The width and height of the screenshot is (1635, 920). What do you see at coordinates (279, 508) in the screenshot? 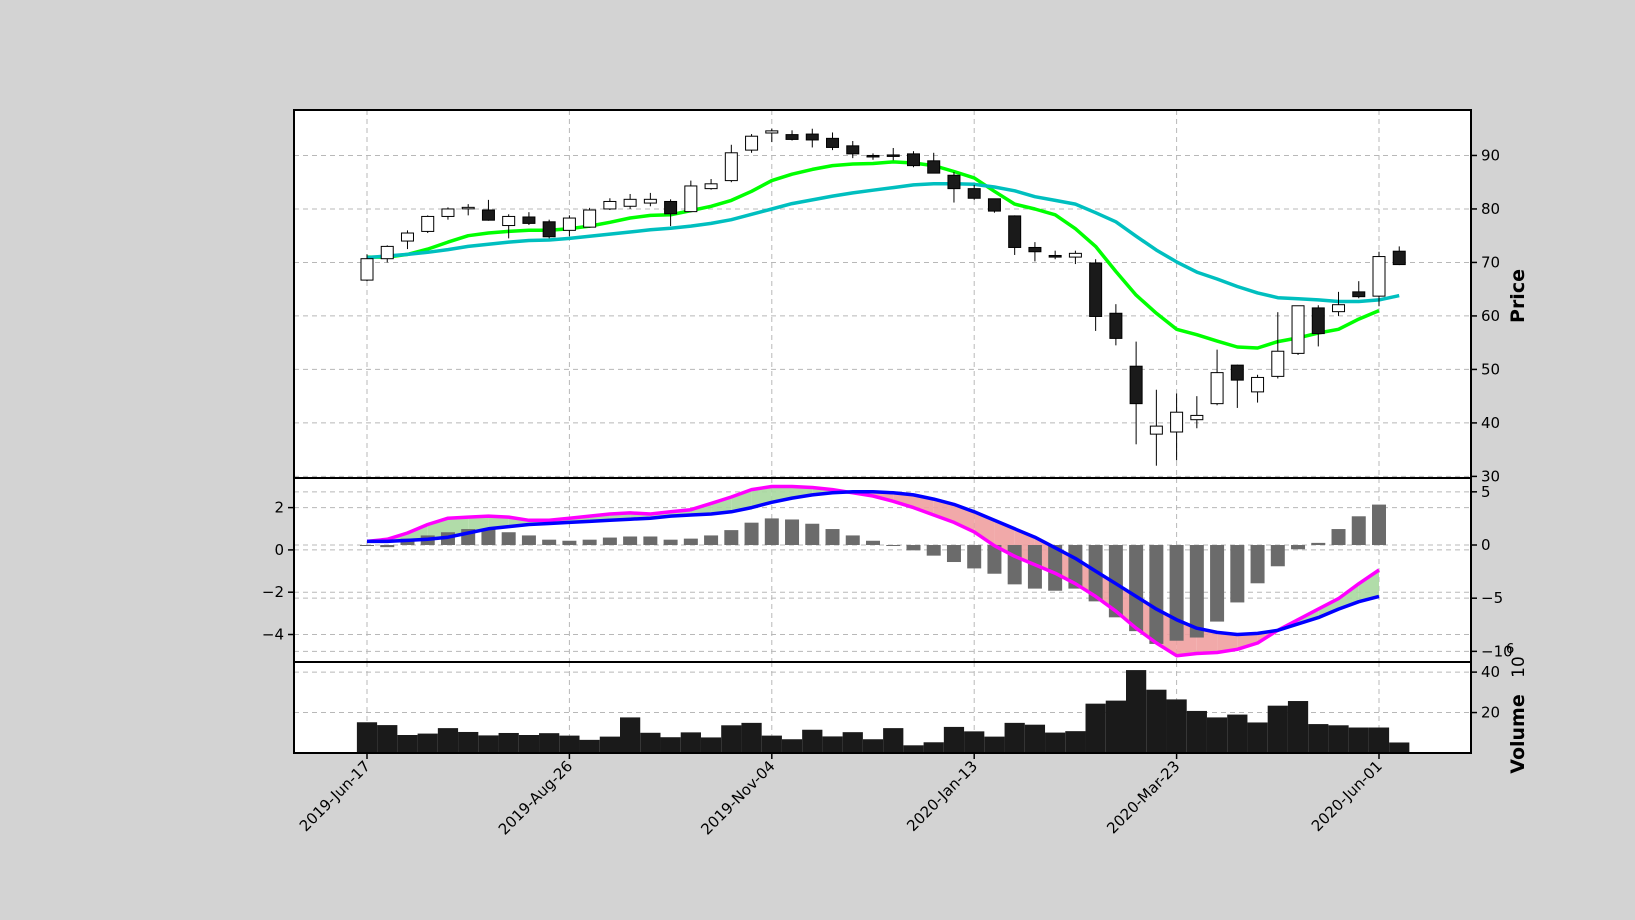
I see `macd-left-tick-label: 2` at bounding box center [279, 508].